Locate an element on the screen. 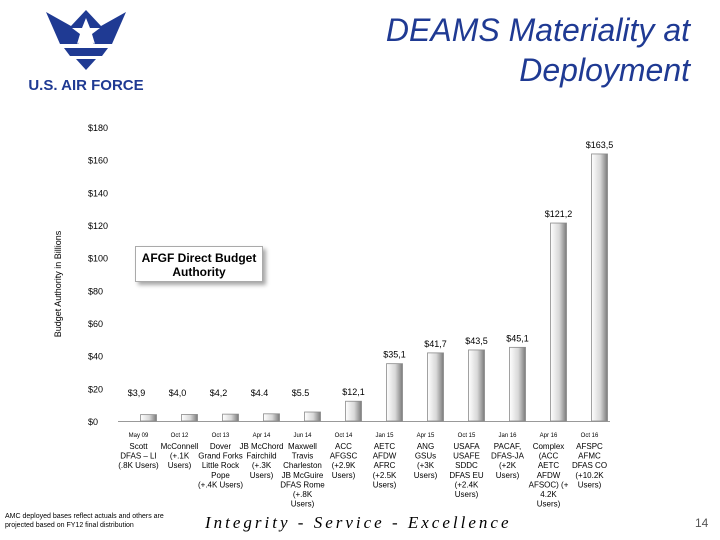 This screenshot has height=540, width=720. x-tick-date: Apr 14 is located at coordinates (262, 436).